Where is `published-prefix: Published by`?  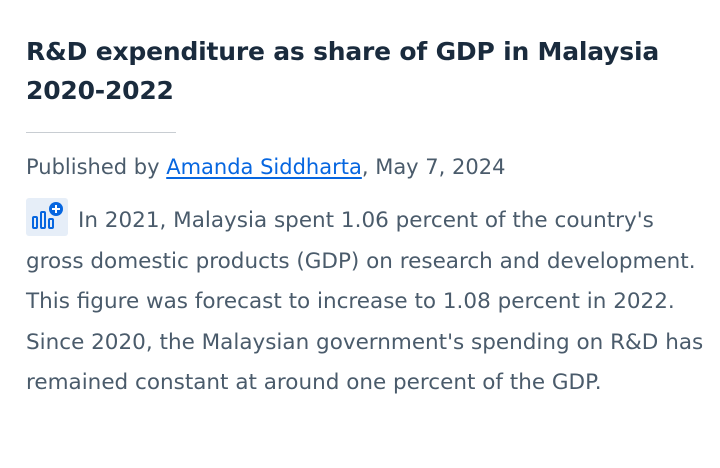
published-prefix: Published by is located at coordinates (96, 167).